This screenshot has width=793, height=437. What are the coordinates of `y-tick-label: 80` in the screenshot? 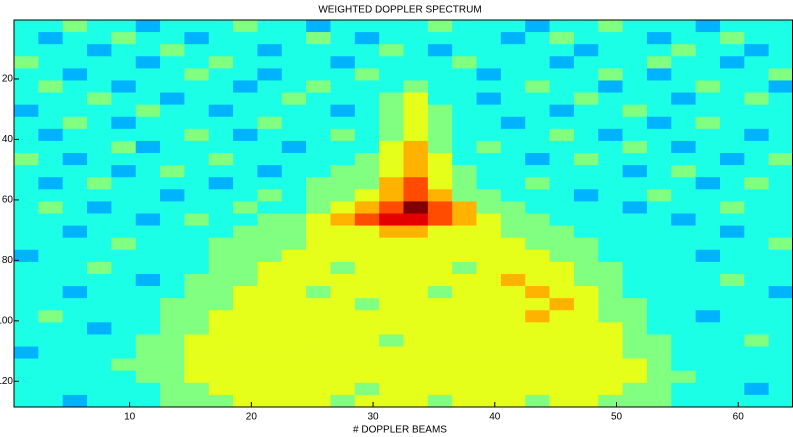 It's located at (8, 260).